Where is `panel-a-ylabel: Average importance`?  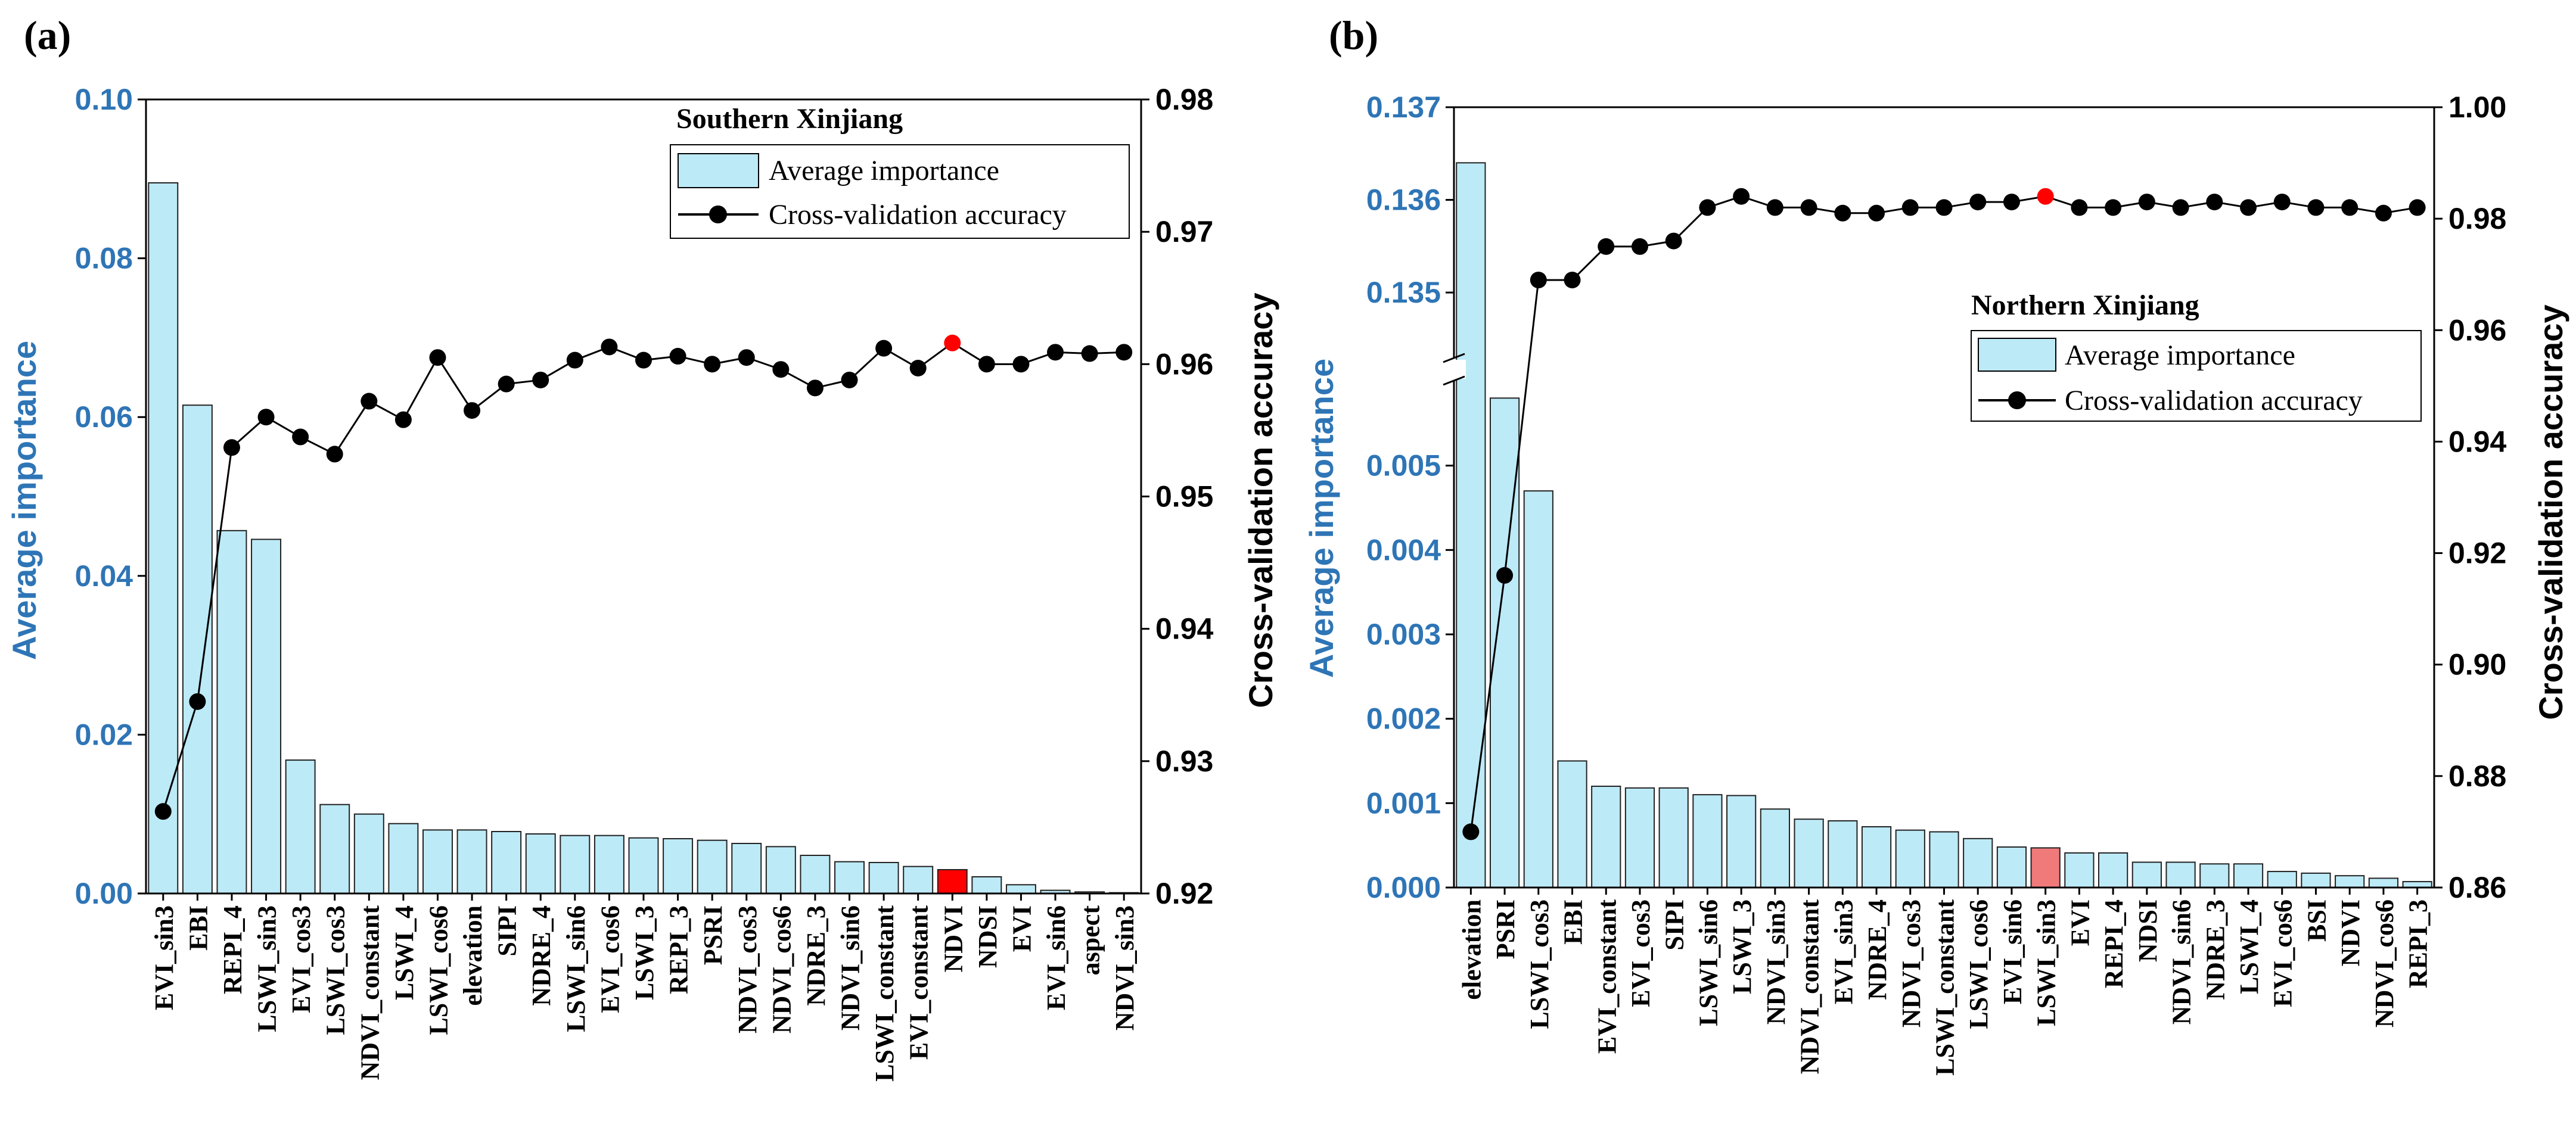
panel-a-ylabel: Average importance is located at coordinates (24, 500).